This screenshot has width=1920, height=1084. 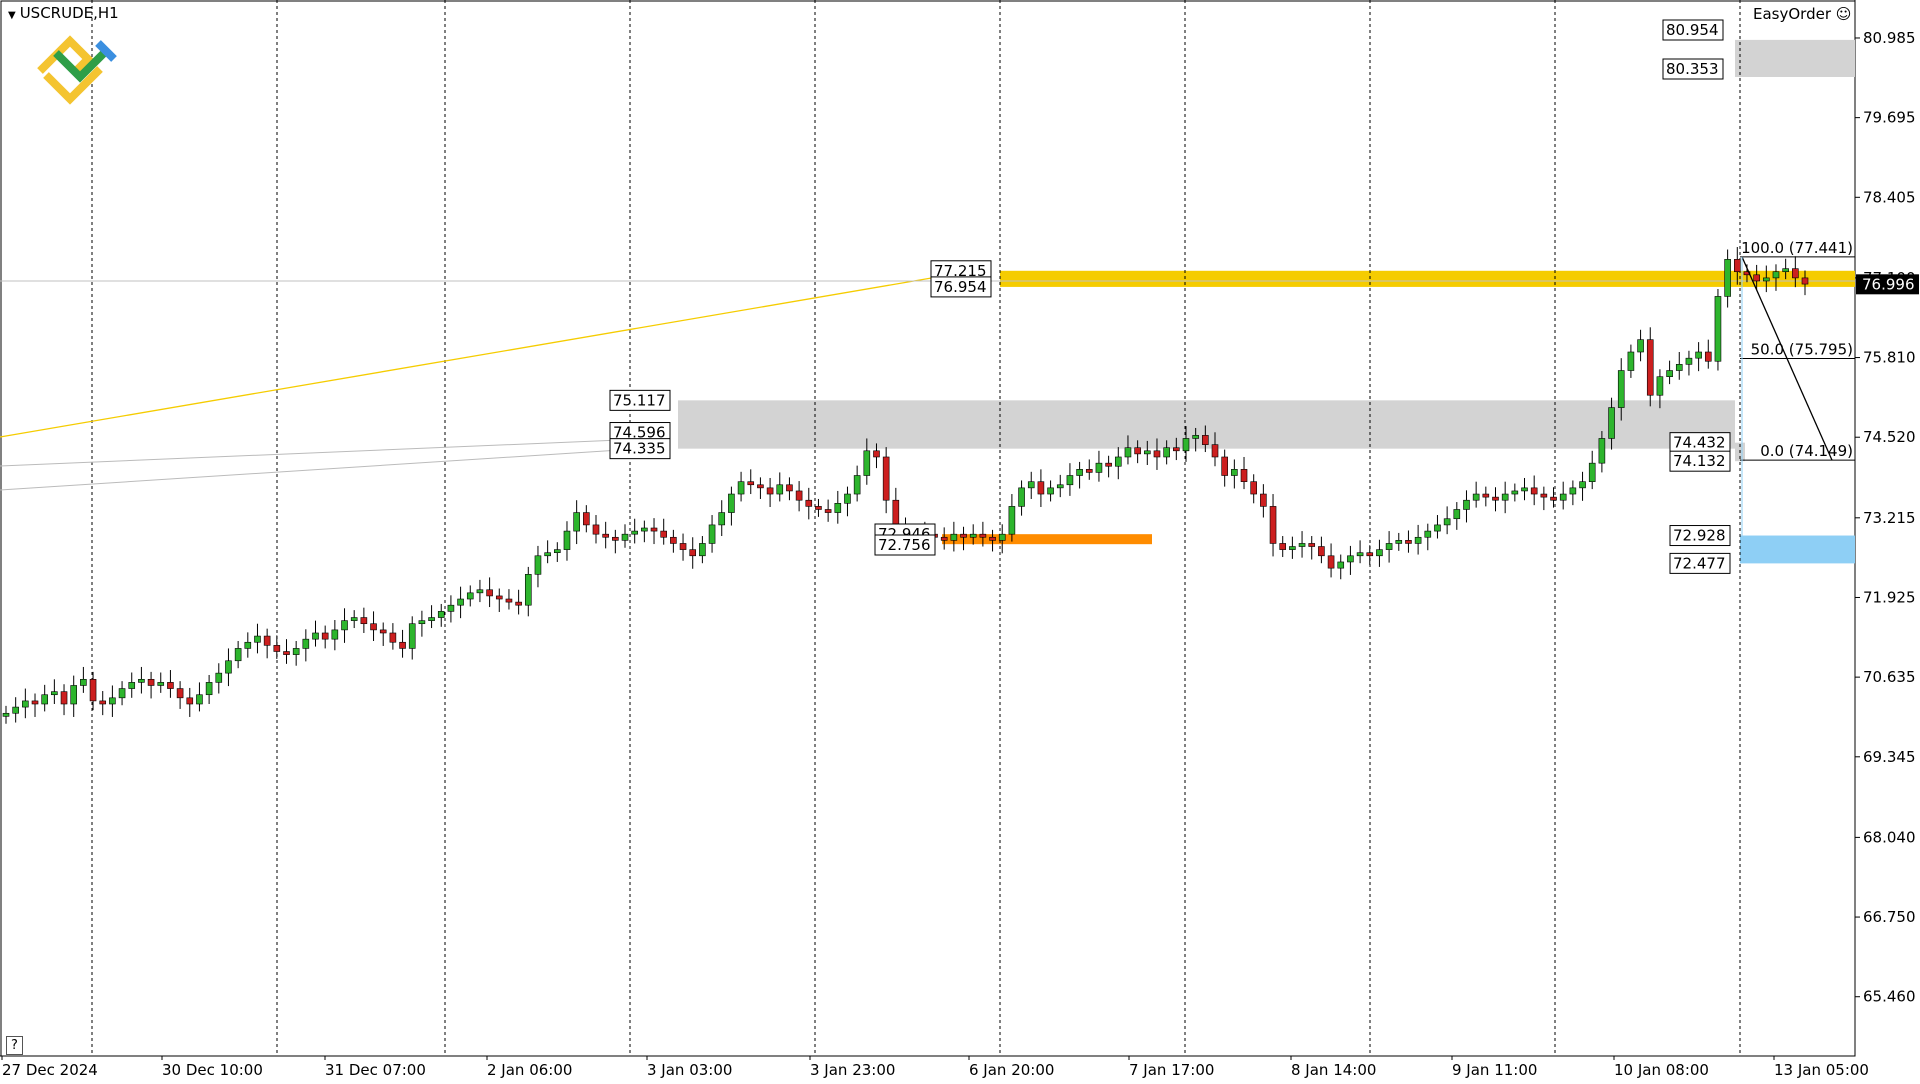 I want to click on smiley-icon: ☺, so click(x=1843, y=14).